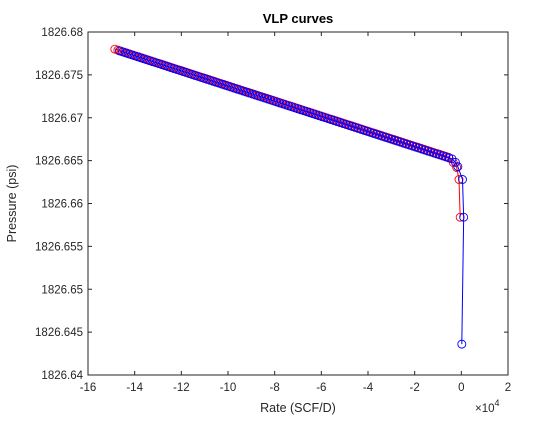 The width and height of the screenshot is (560, 425). I want to click on x-axis-label: Rate (SCF/D), so click(298, 408).